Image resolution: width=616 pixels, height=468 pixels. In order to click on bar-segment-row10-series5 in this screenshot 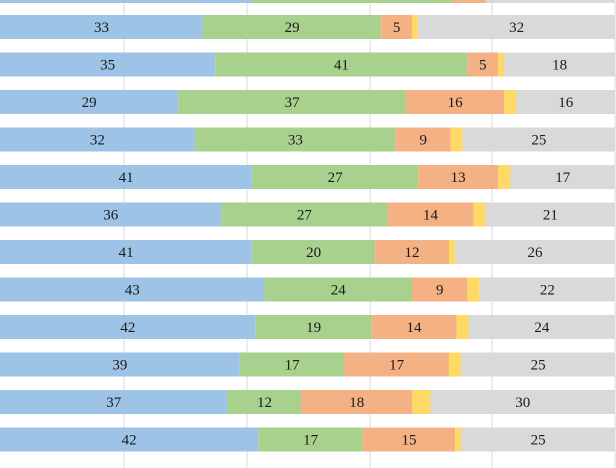, I will do `click(538, 364)`.